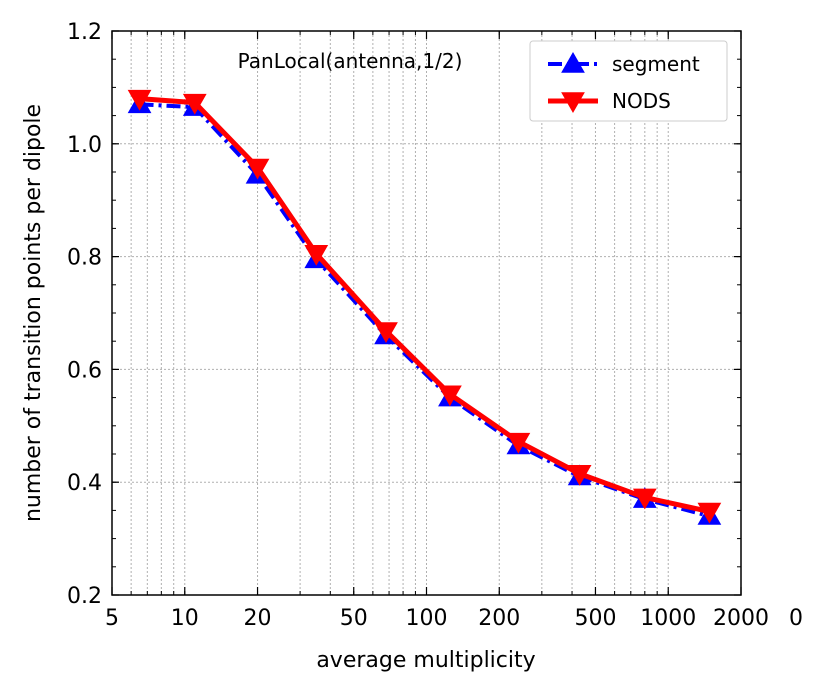  What do you see at coordinates (425, 660) in the screenshot?
I see `x-axis-label: average multiplicity` at bounding box center [425, 660].